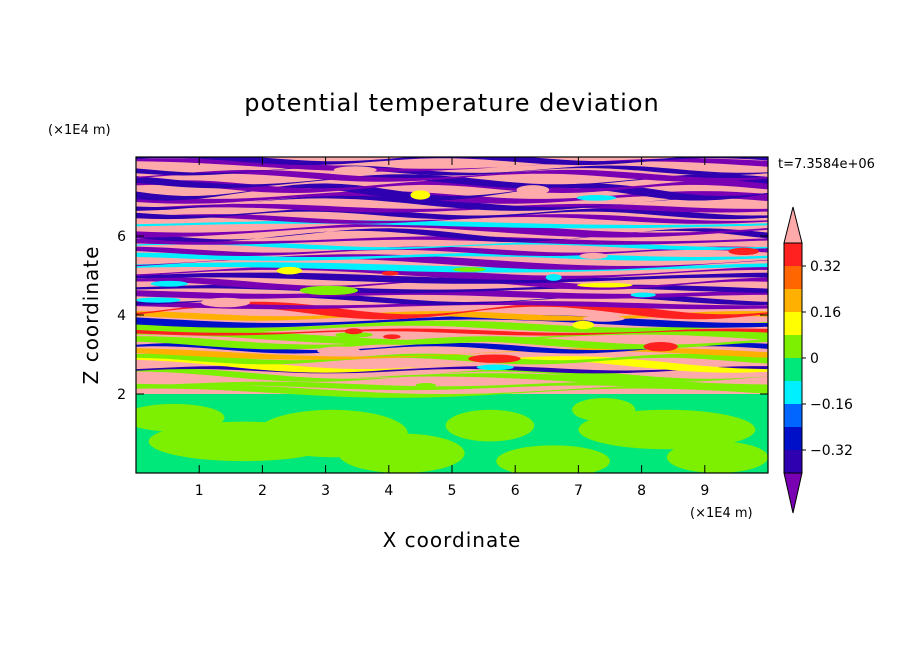 This screenshot has height=654, width=904. What do you see at coordinates (452, 491) in the screenshot?
I see `x-tick-label-5: 5` at bounding box center [452, 491].